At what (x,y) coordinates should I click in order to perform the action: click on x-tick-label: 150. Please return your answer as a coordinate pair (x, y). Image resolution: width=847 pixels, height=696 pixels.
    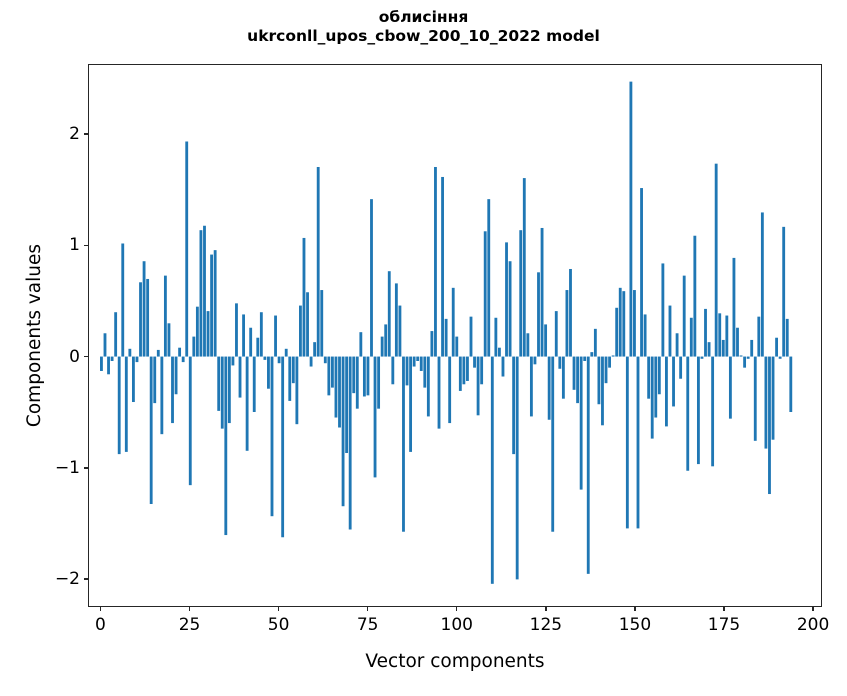
    Looking at the image, I should click on (635, 625).